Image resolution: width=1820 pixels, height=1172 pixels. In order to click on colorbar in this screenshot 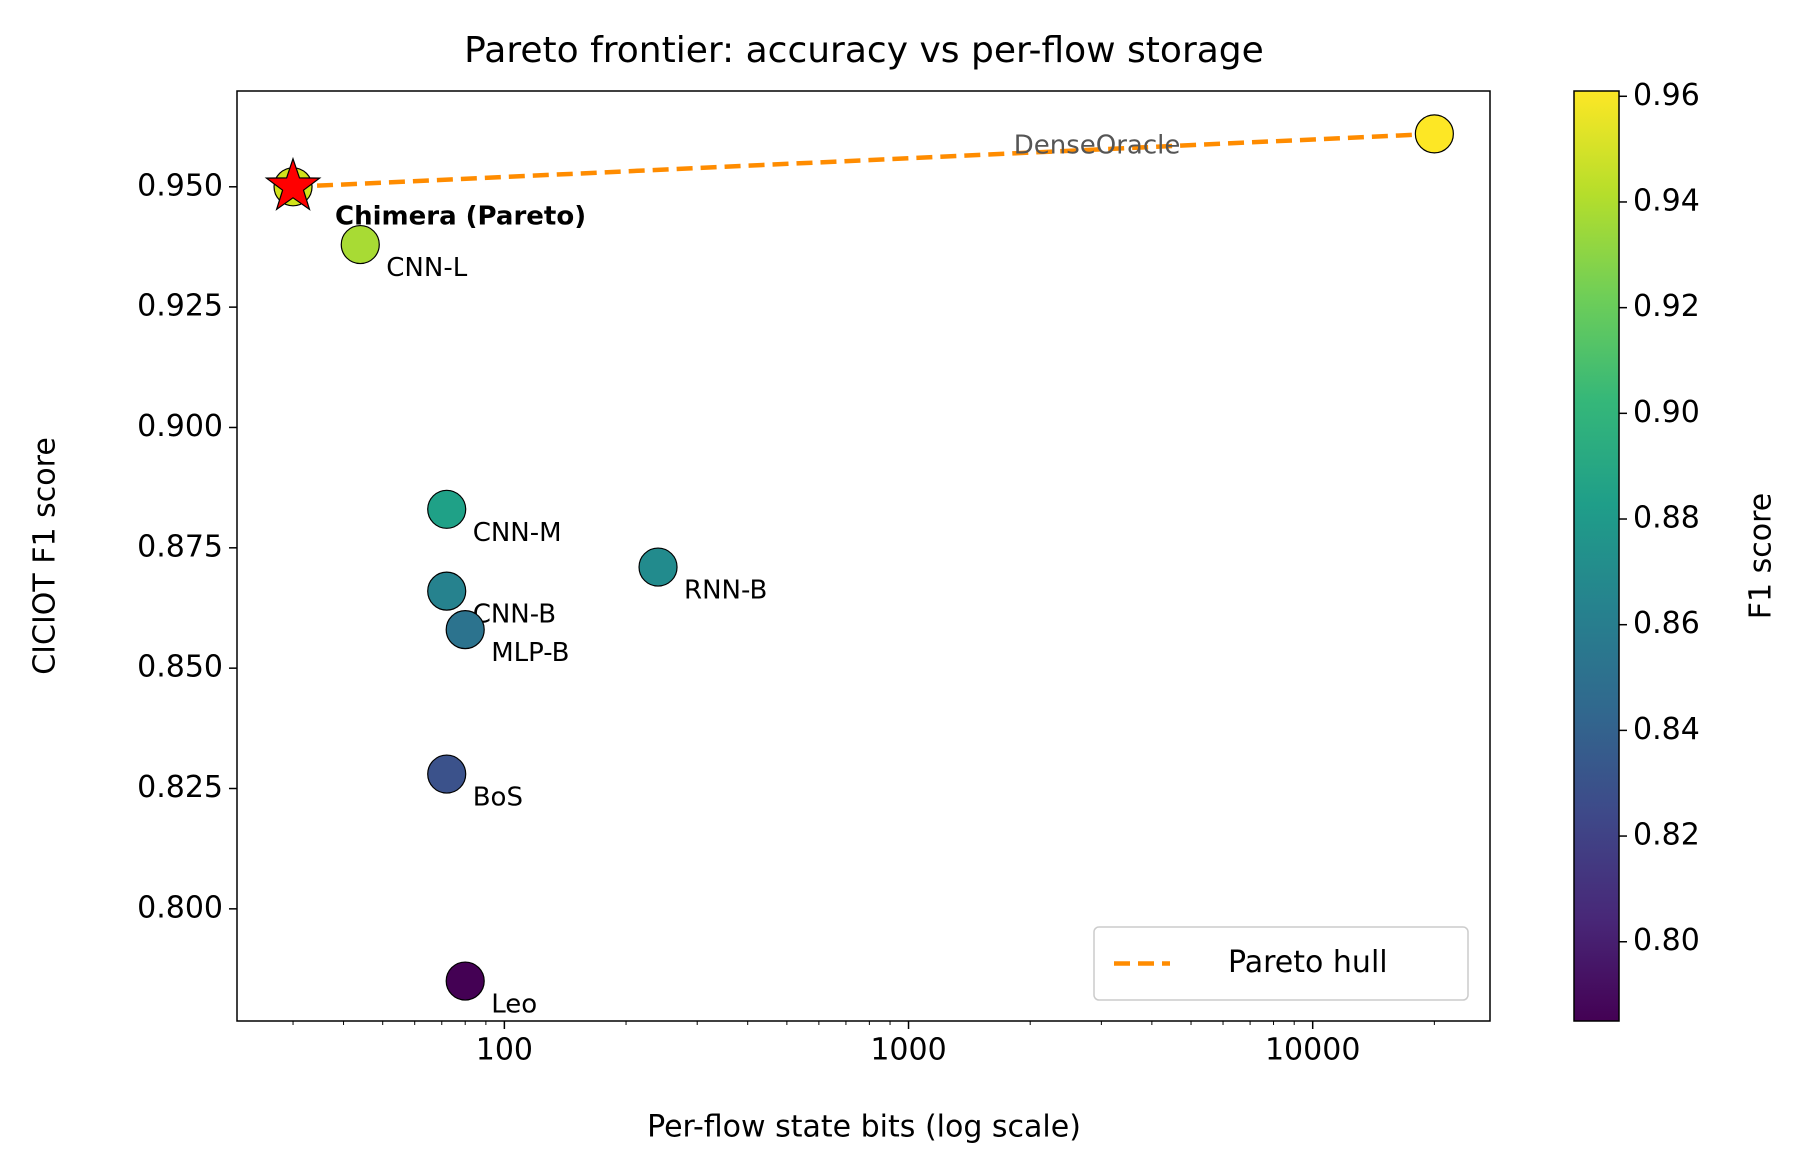, I will do `click(1596, 556)`.